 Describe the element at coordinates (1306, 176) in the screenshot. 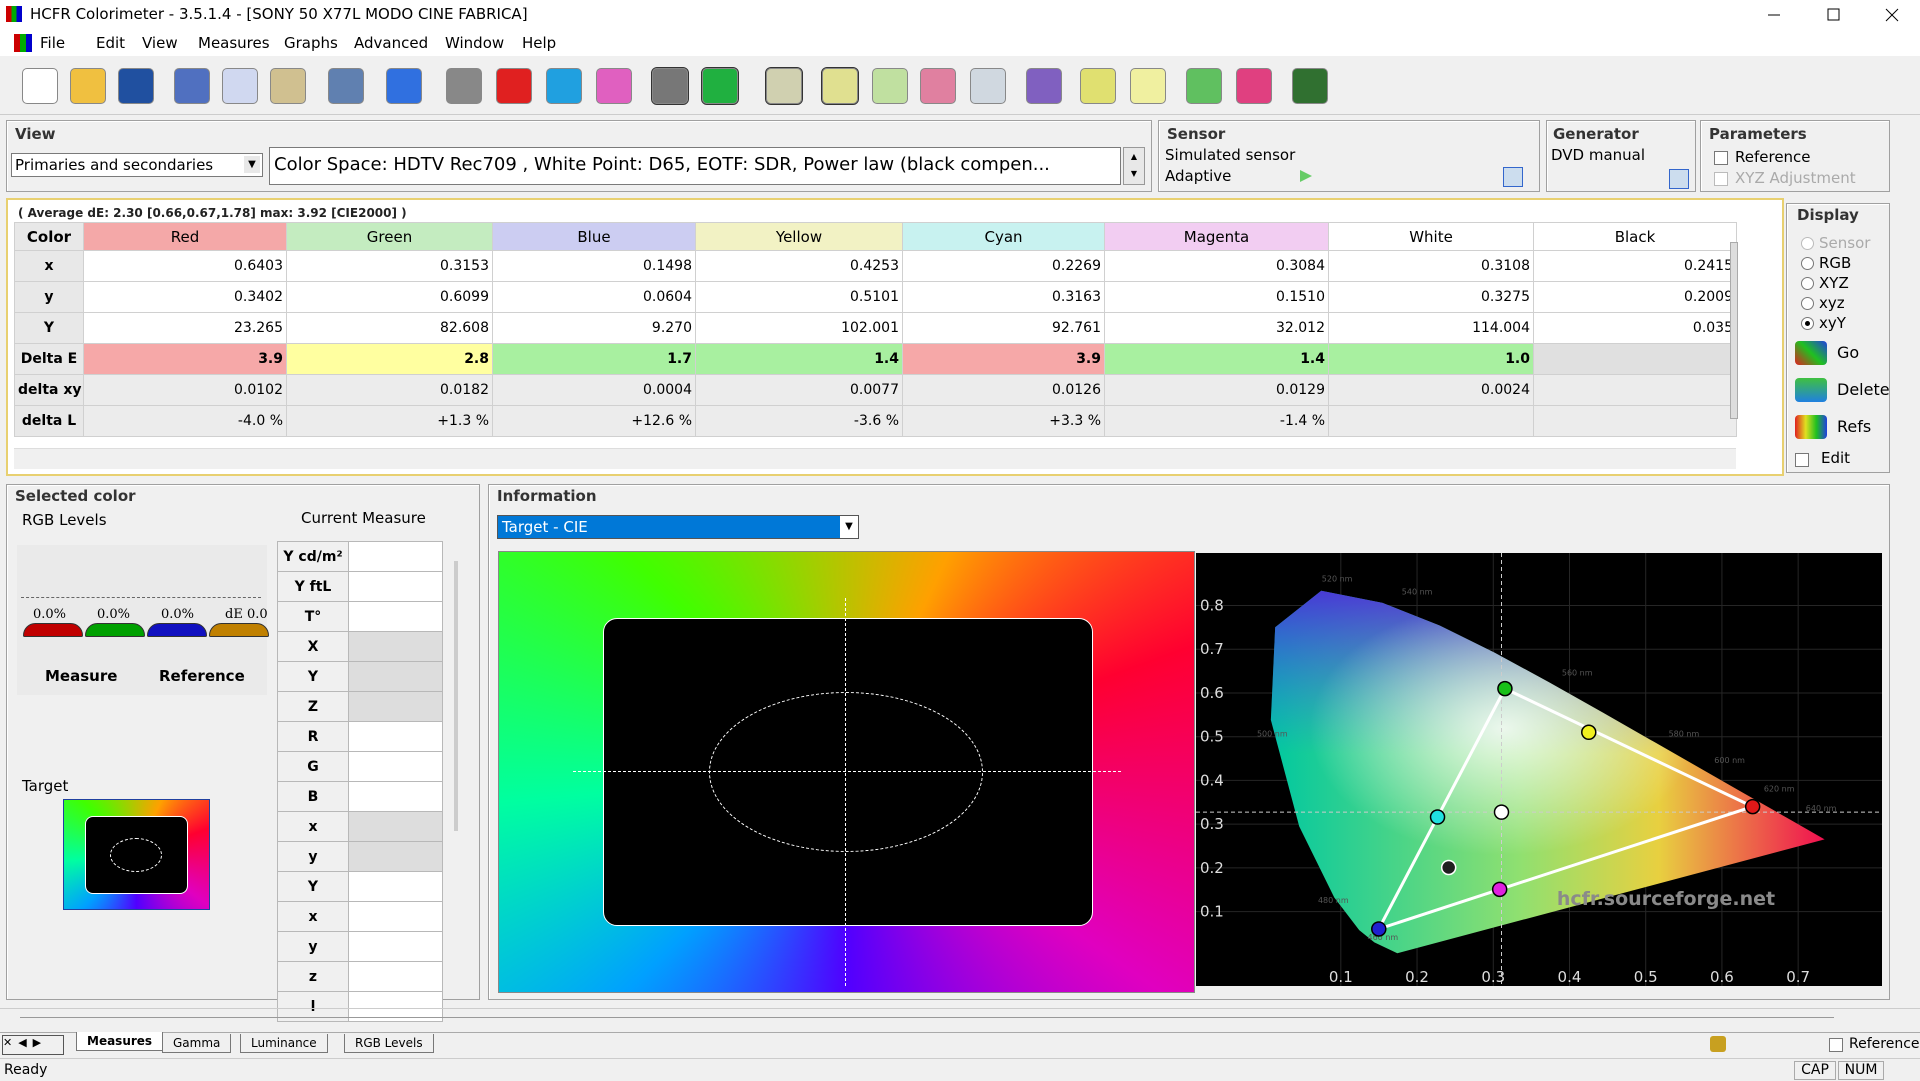

I see `play-icon` at that location.